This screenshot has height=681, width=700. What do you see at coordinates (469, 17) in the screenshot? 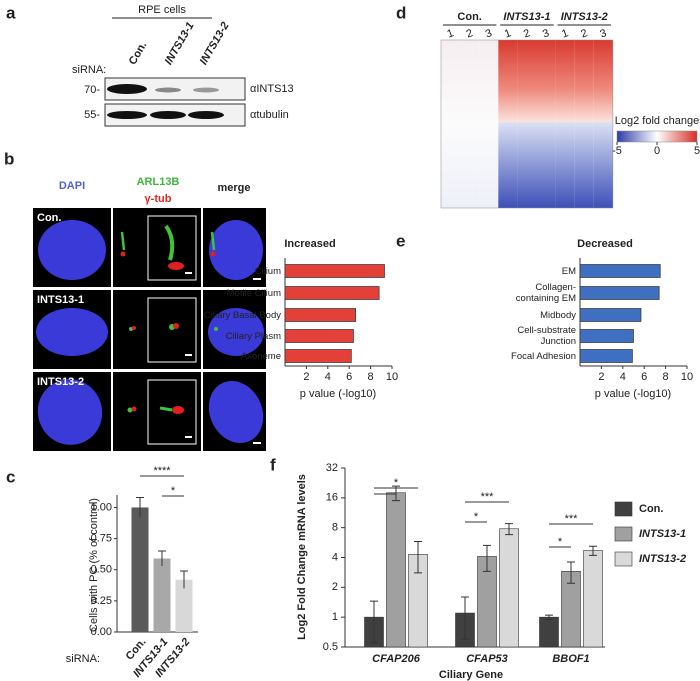
I see `group-label: Con.` at bounding box center [469, 17].